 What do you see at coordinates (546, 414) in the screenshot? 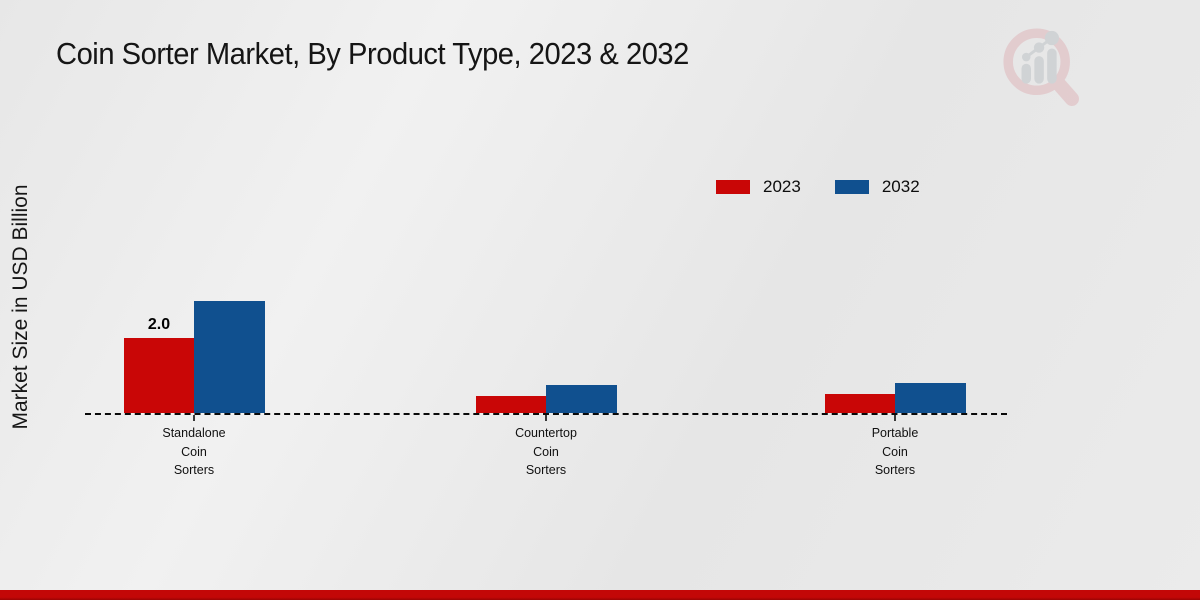
I see `x-axis-baseline` at bounding box center [546, 414].